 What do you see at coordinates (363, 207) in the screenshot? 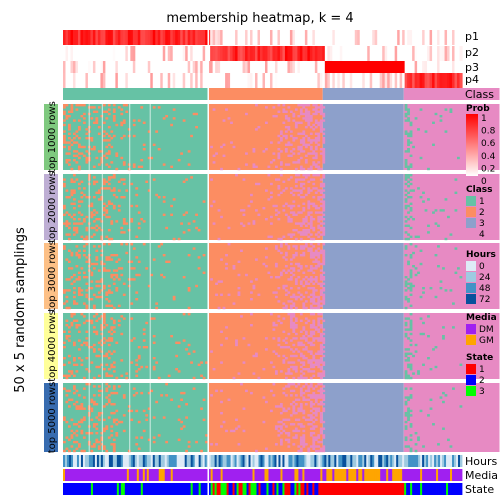
I see `class-3-region` at bounding box center [363, 207].